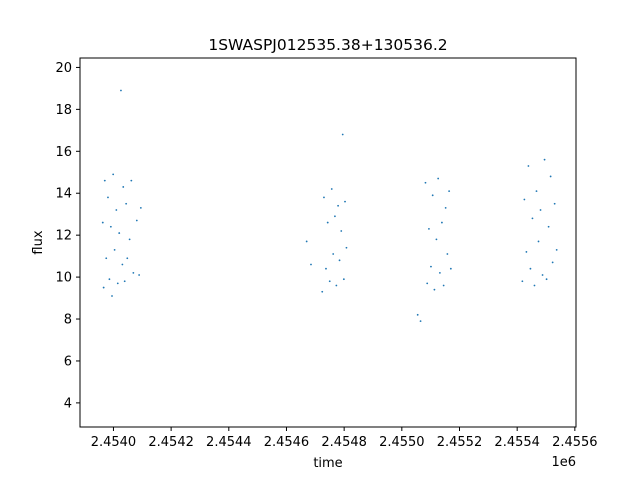 The image size is (640, 480). Describe the element at coordinates (327, 463) in the screenshot. I see `x-axis-title: time` at that location.